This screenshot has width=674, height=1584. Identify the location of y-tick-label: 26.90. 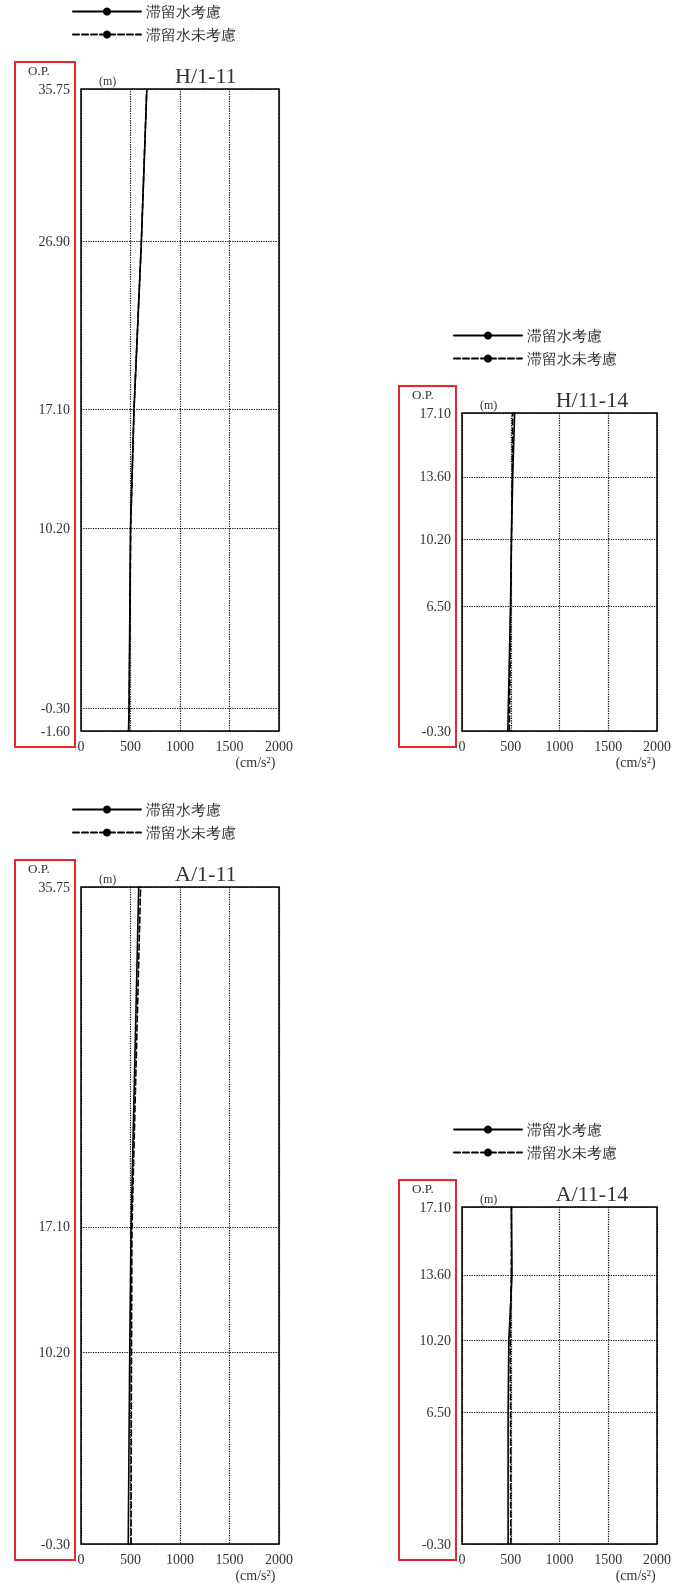
(54, 241).